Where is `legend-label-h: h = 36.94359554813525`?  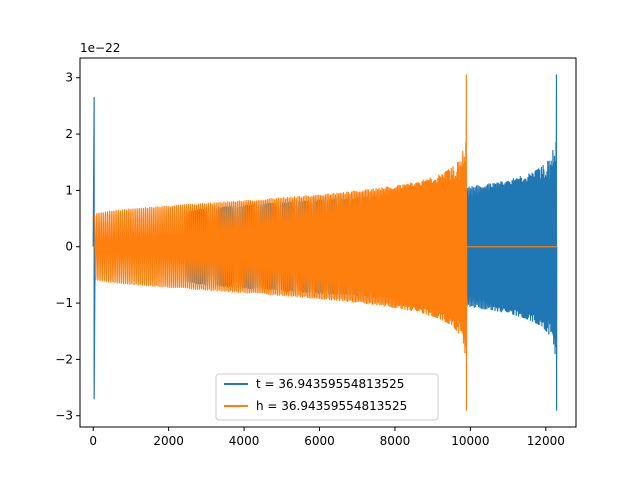 legend-label-h: h = 36.94359554813525 is located at coordinates (331, 406).